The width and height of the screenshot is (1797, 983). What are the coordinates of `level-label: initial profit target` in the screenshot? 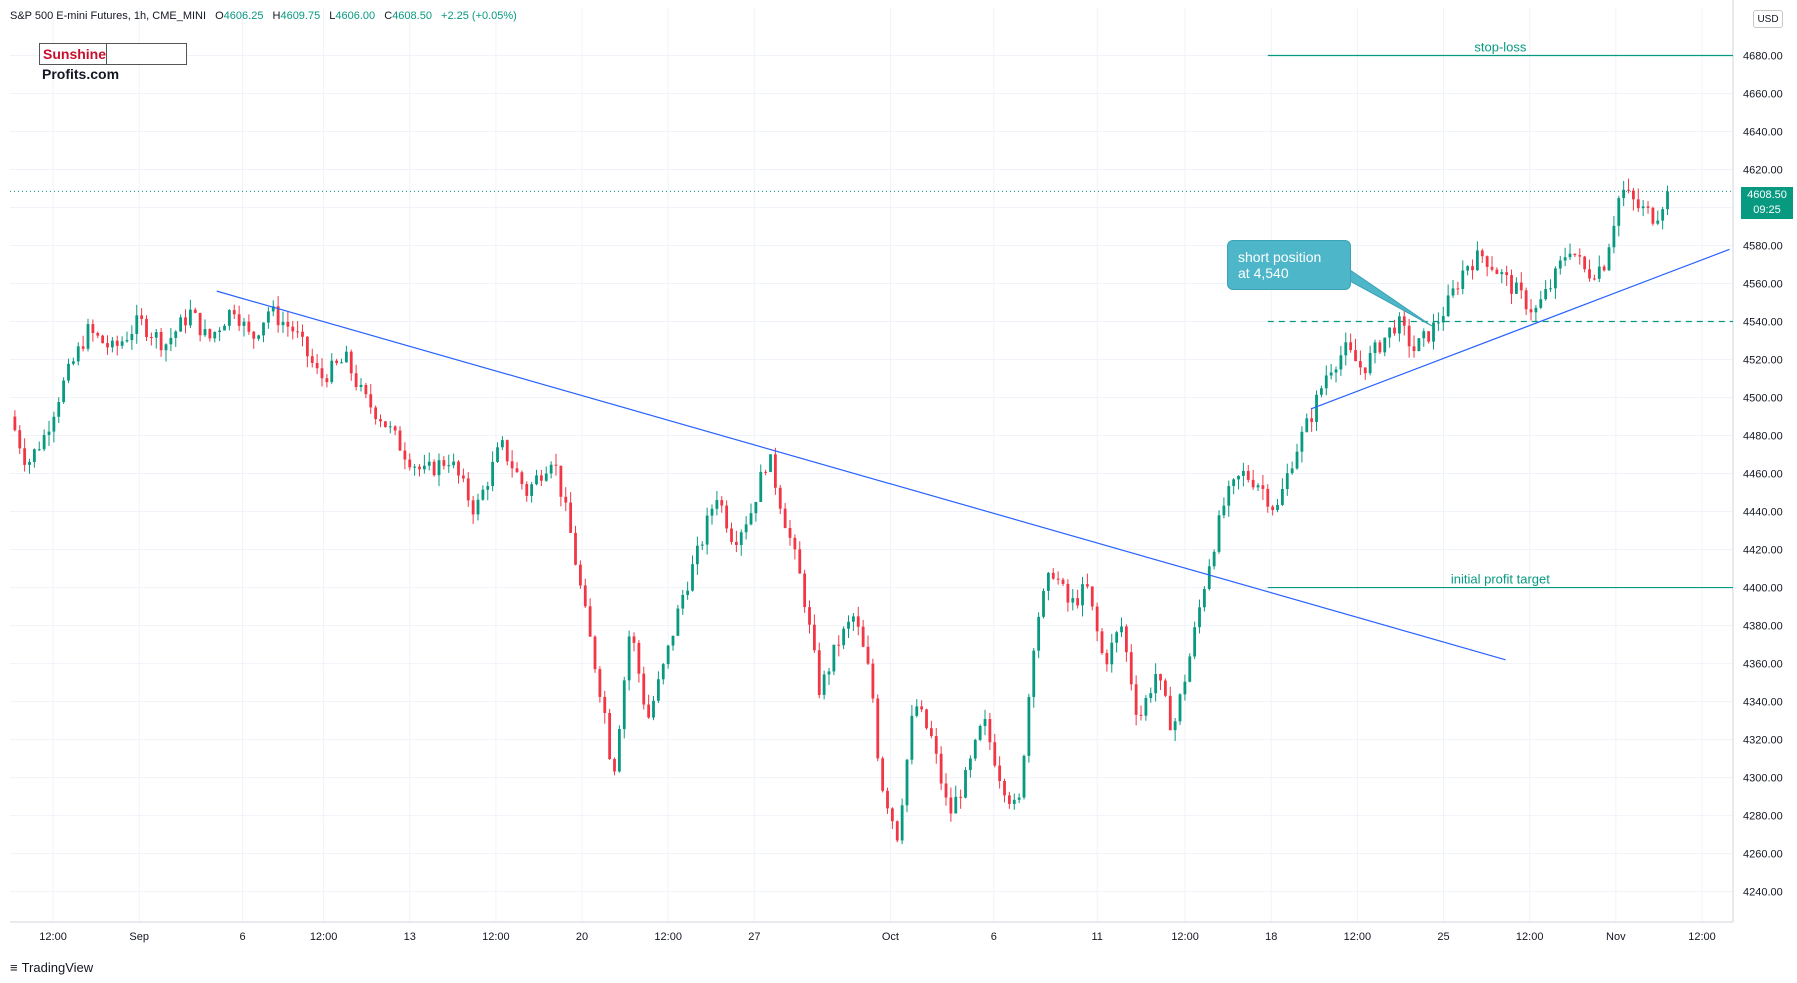 It's located at (1500, 579).